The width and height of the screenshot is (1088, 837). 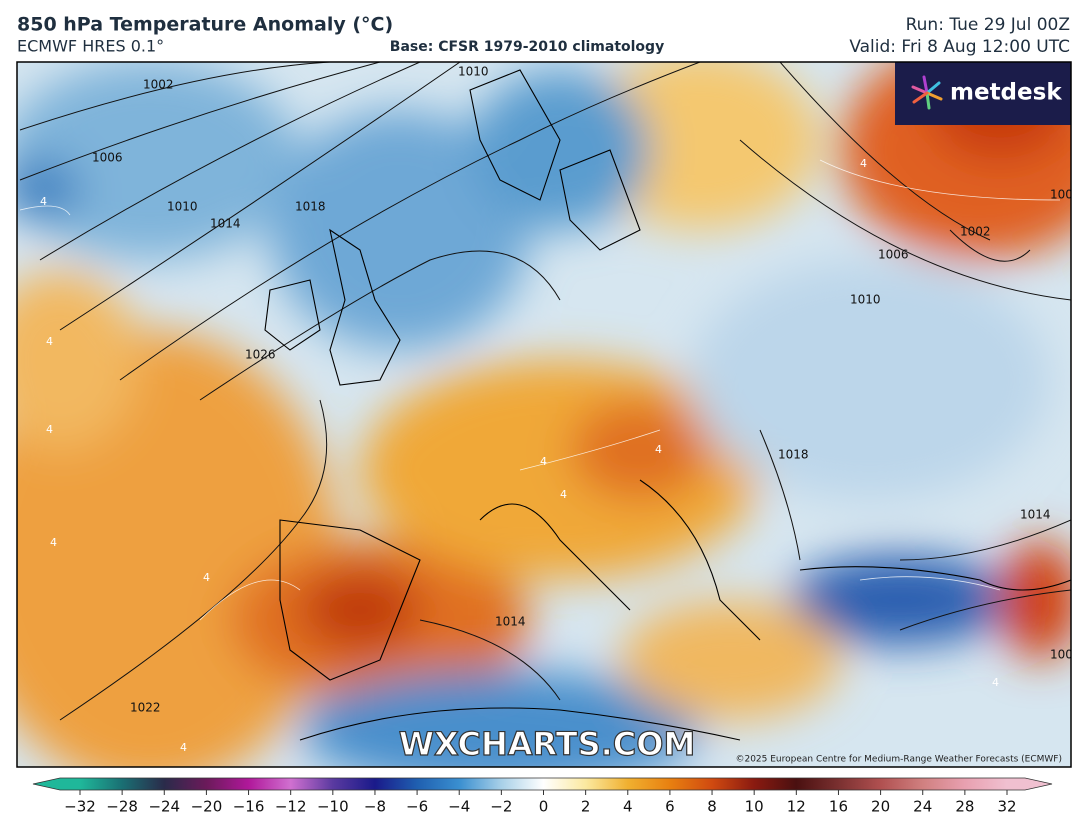 What do you see at coordinates (959, 47) in the screenshot?
I see `valid: Valid: Fri 8 Aug 12:00 UTC` at bounding box center [959, 47].